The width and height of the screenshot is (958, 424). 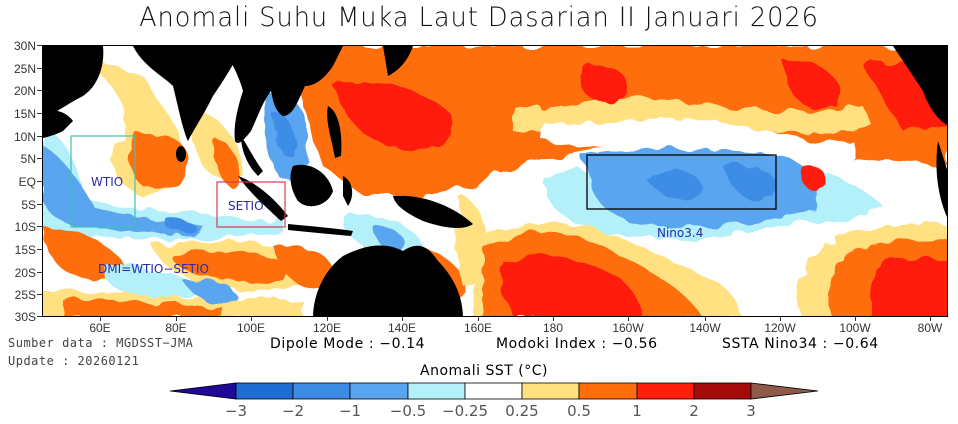 I want to click on lon-label: 80W, so click(x=930, y=328).